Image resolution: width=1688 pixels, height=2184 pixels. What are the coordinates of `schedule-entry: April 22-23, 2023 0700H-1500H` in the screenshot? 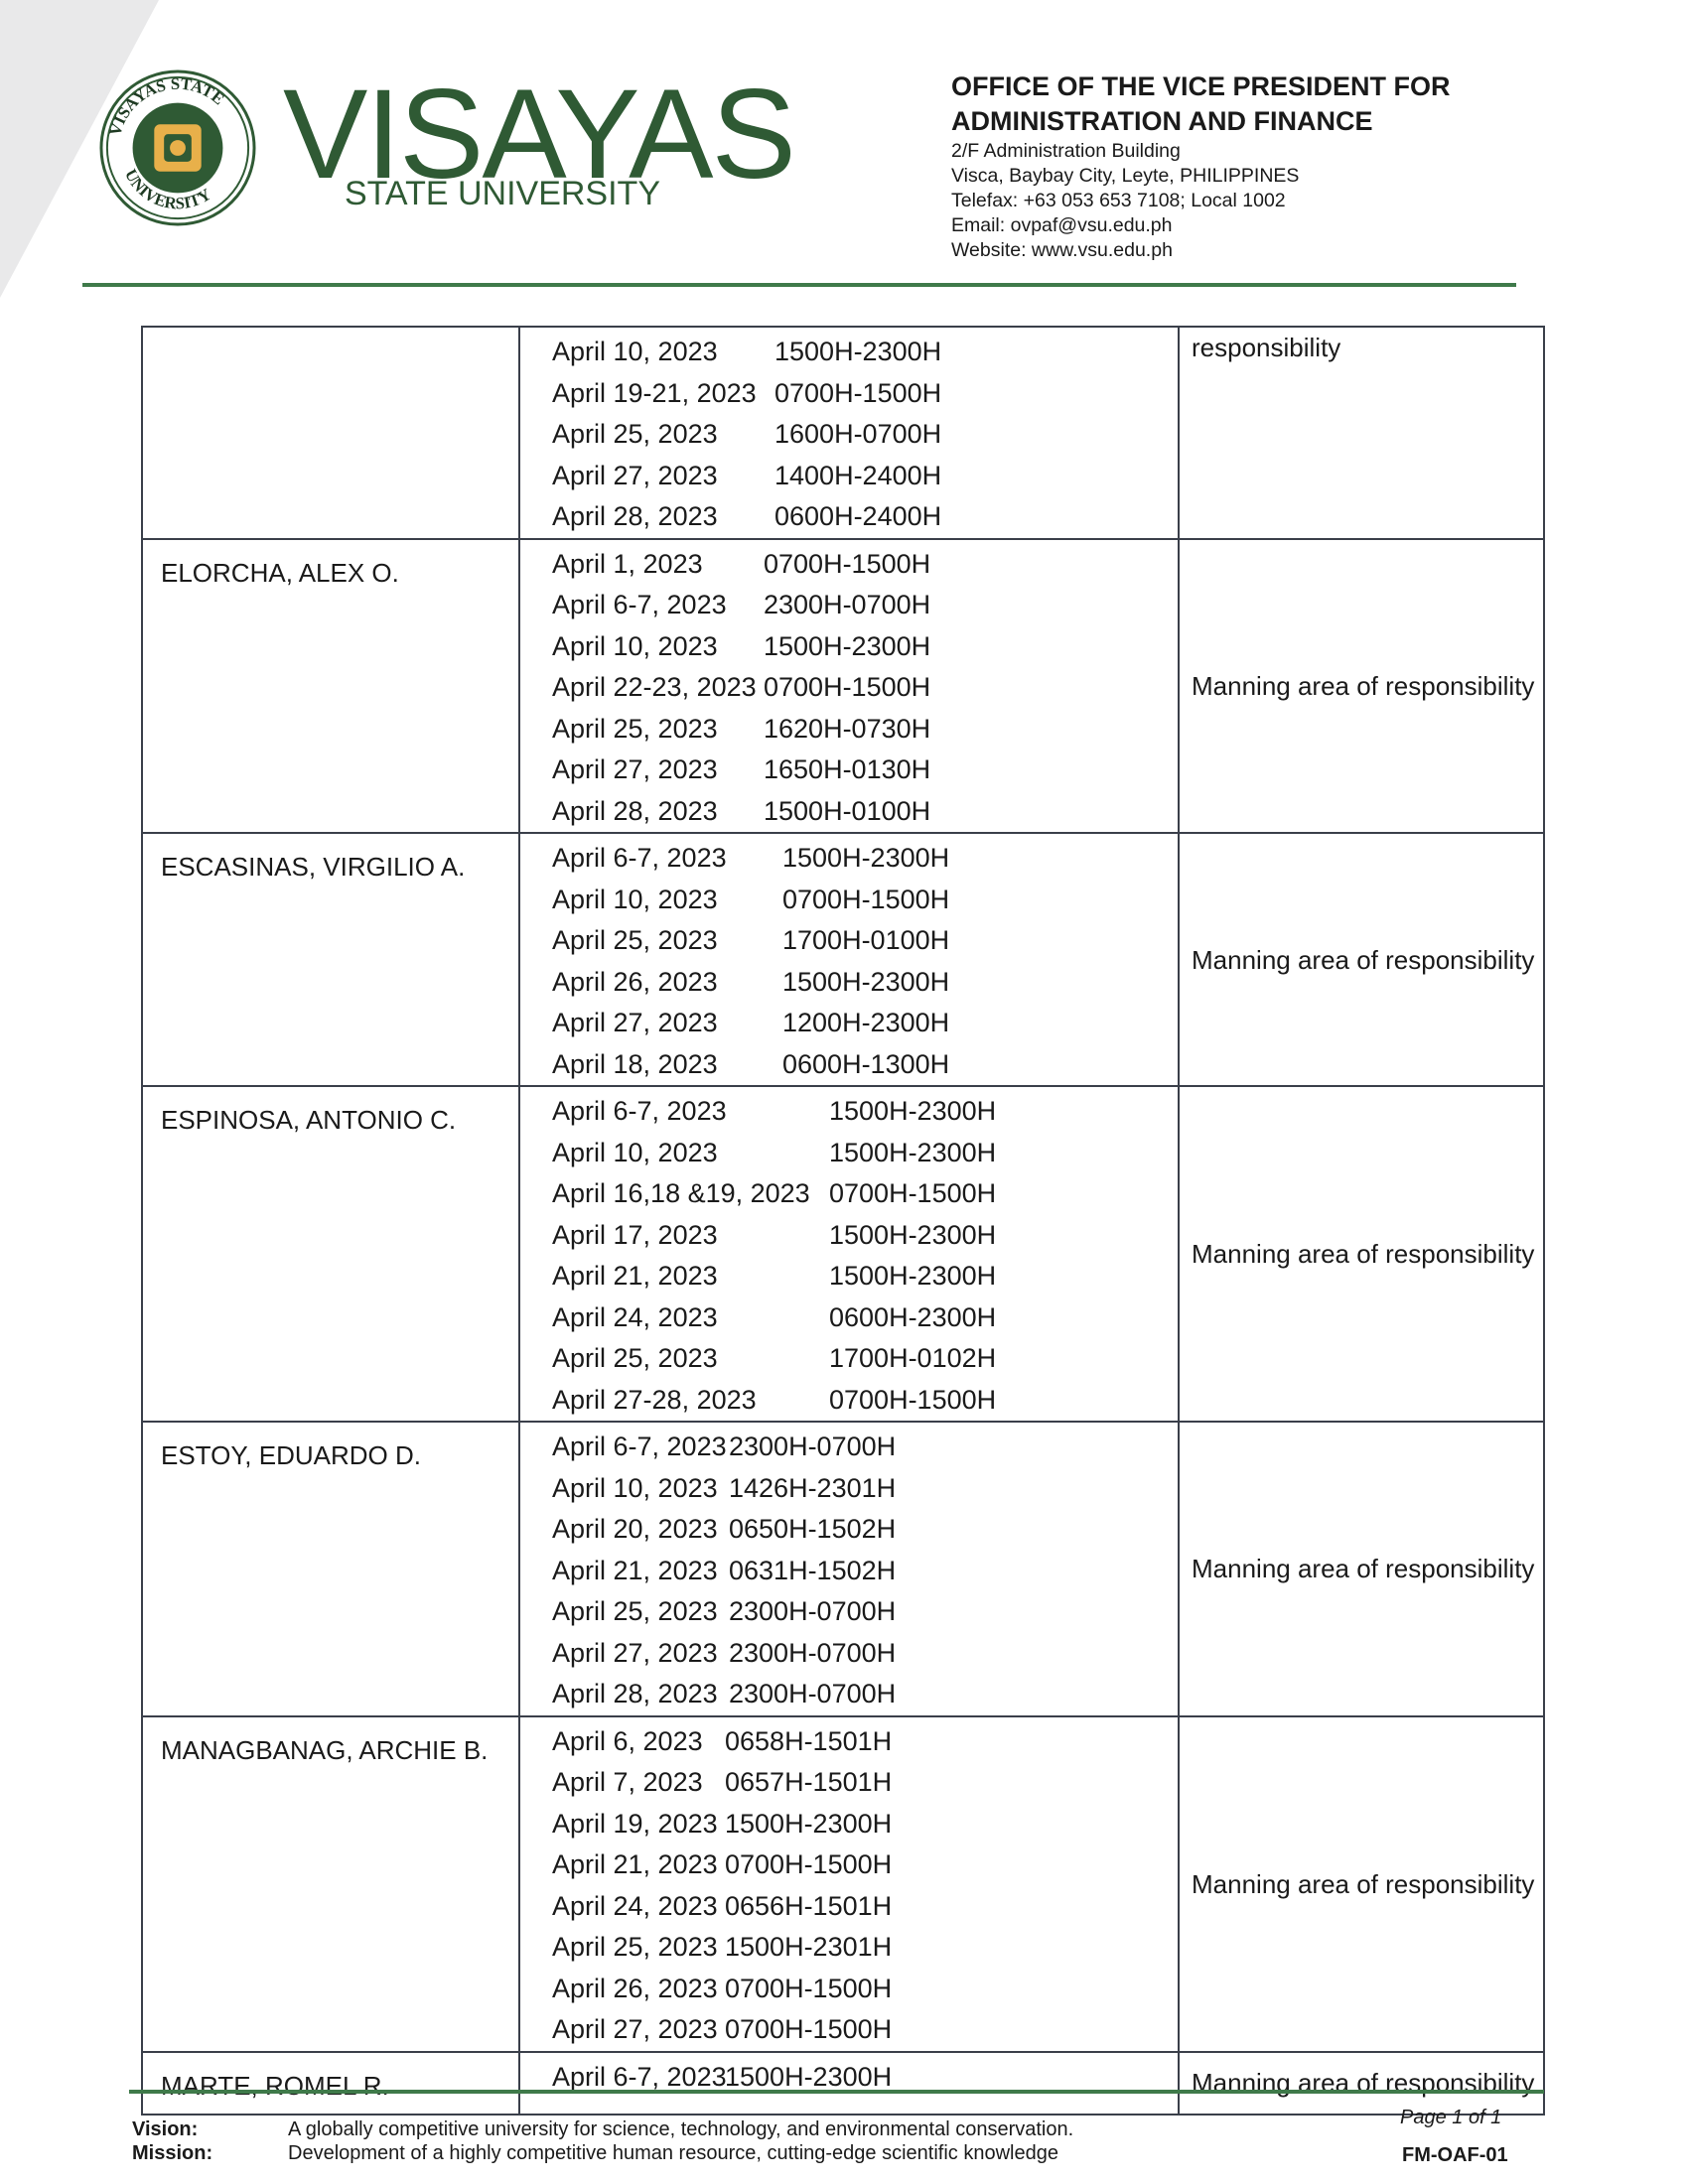 It's located at (849, 688).